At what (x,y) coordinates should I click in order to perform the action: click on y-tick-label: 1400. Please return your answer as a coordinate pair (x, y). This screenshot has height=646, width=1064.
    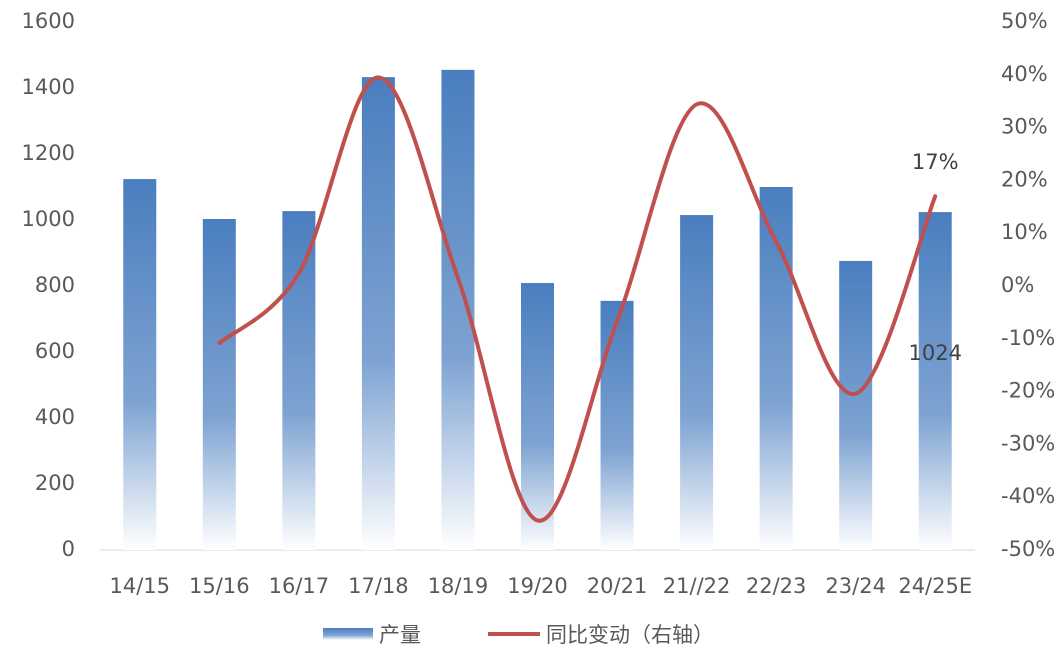
    Looking at the image, I should click on (48, 87).